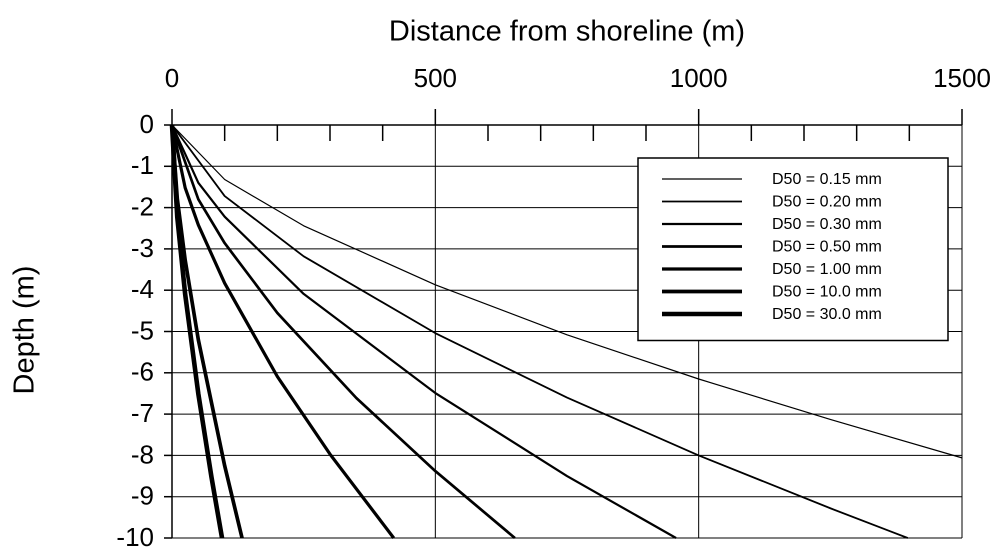 Image resolution: width=1000 pixels, height=558 pixels. Describe the element at coordinates (962, 78) in the screenshot. I see `x-tick-label: 1500` at that location.